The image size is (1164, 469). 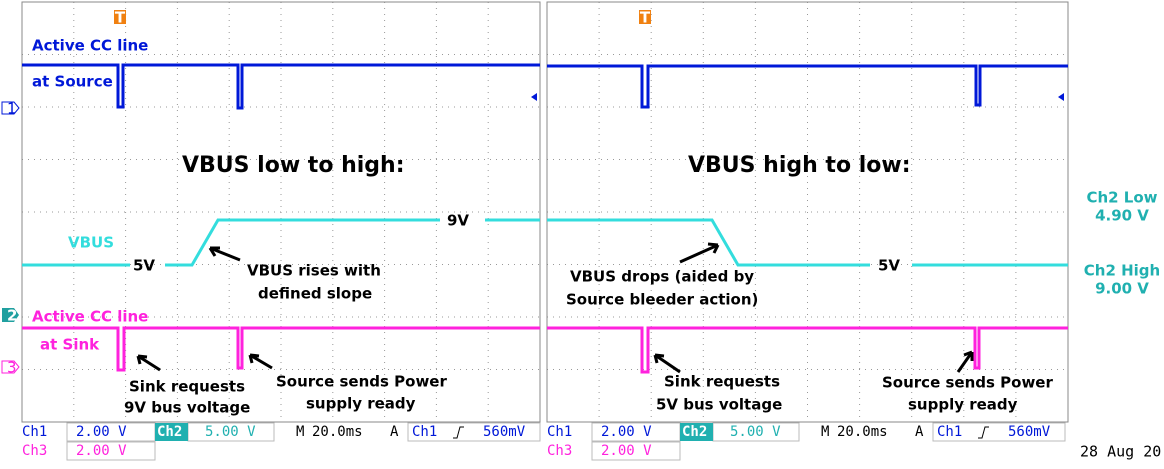 I want to click on annotation: 9V bus voltage, so click(x=187, y=408).